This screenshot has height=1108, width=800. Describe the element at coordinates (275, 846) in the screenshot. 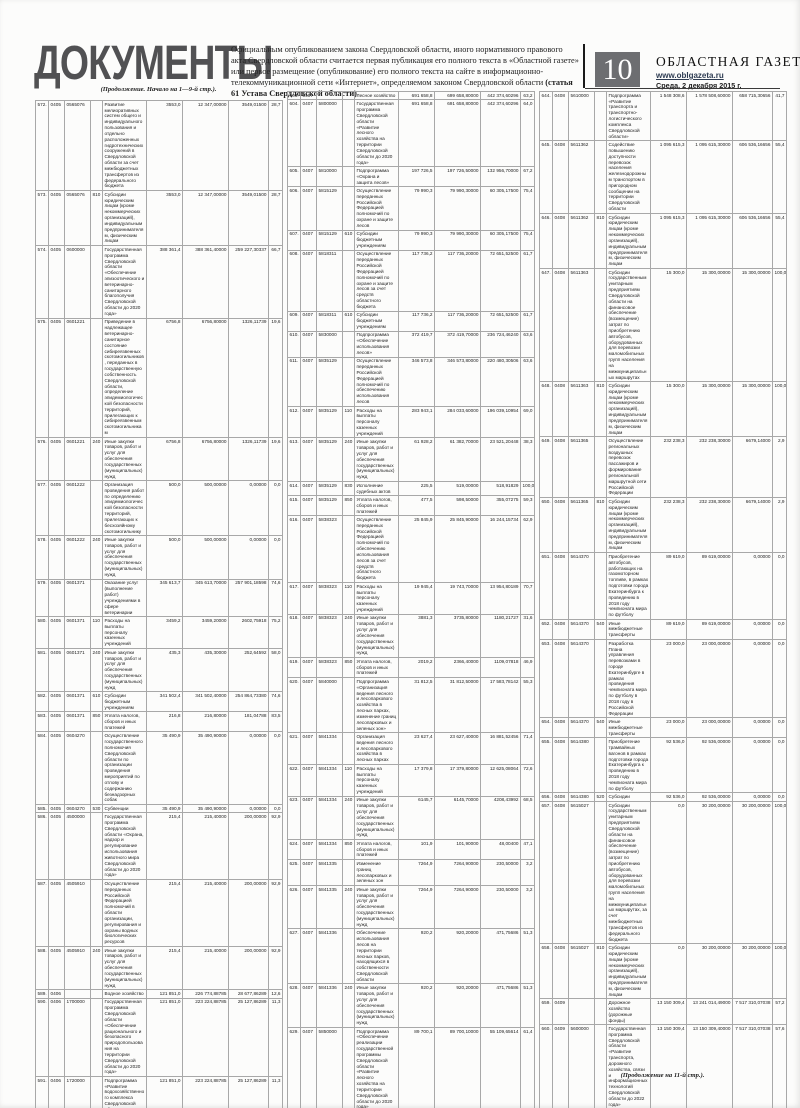

I see `percent-cell: 92,9` at that location.